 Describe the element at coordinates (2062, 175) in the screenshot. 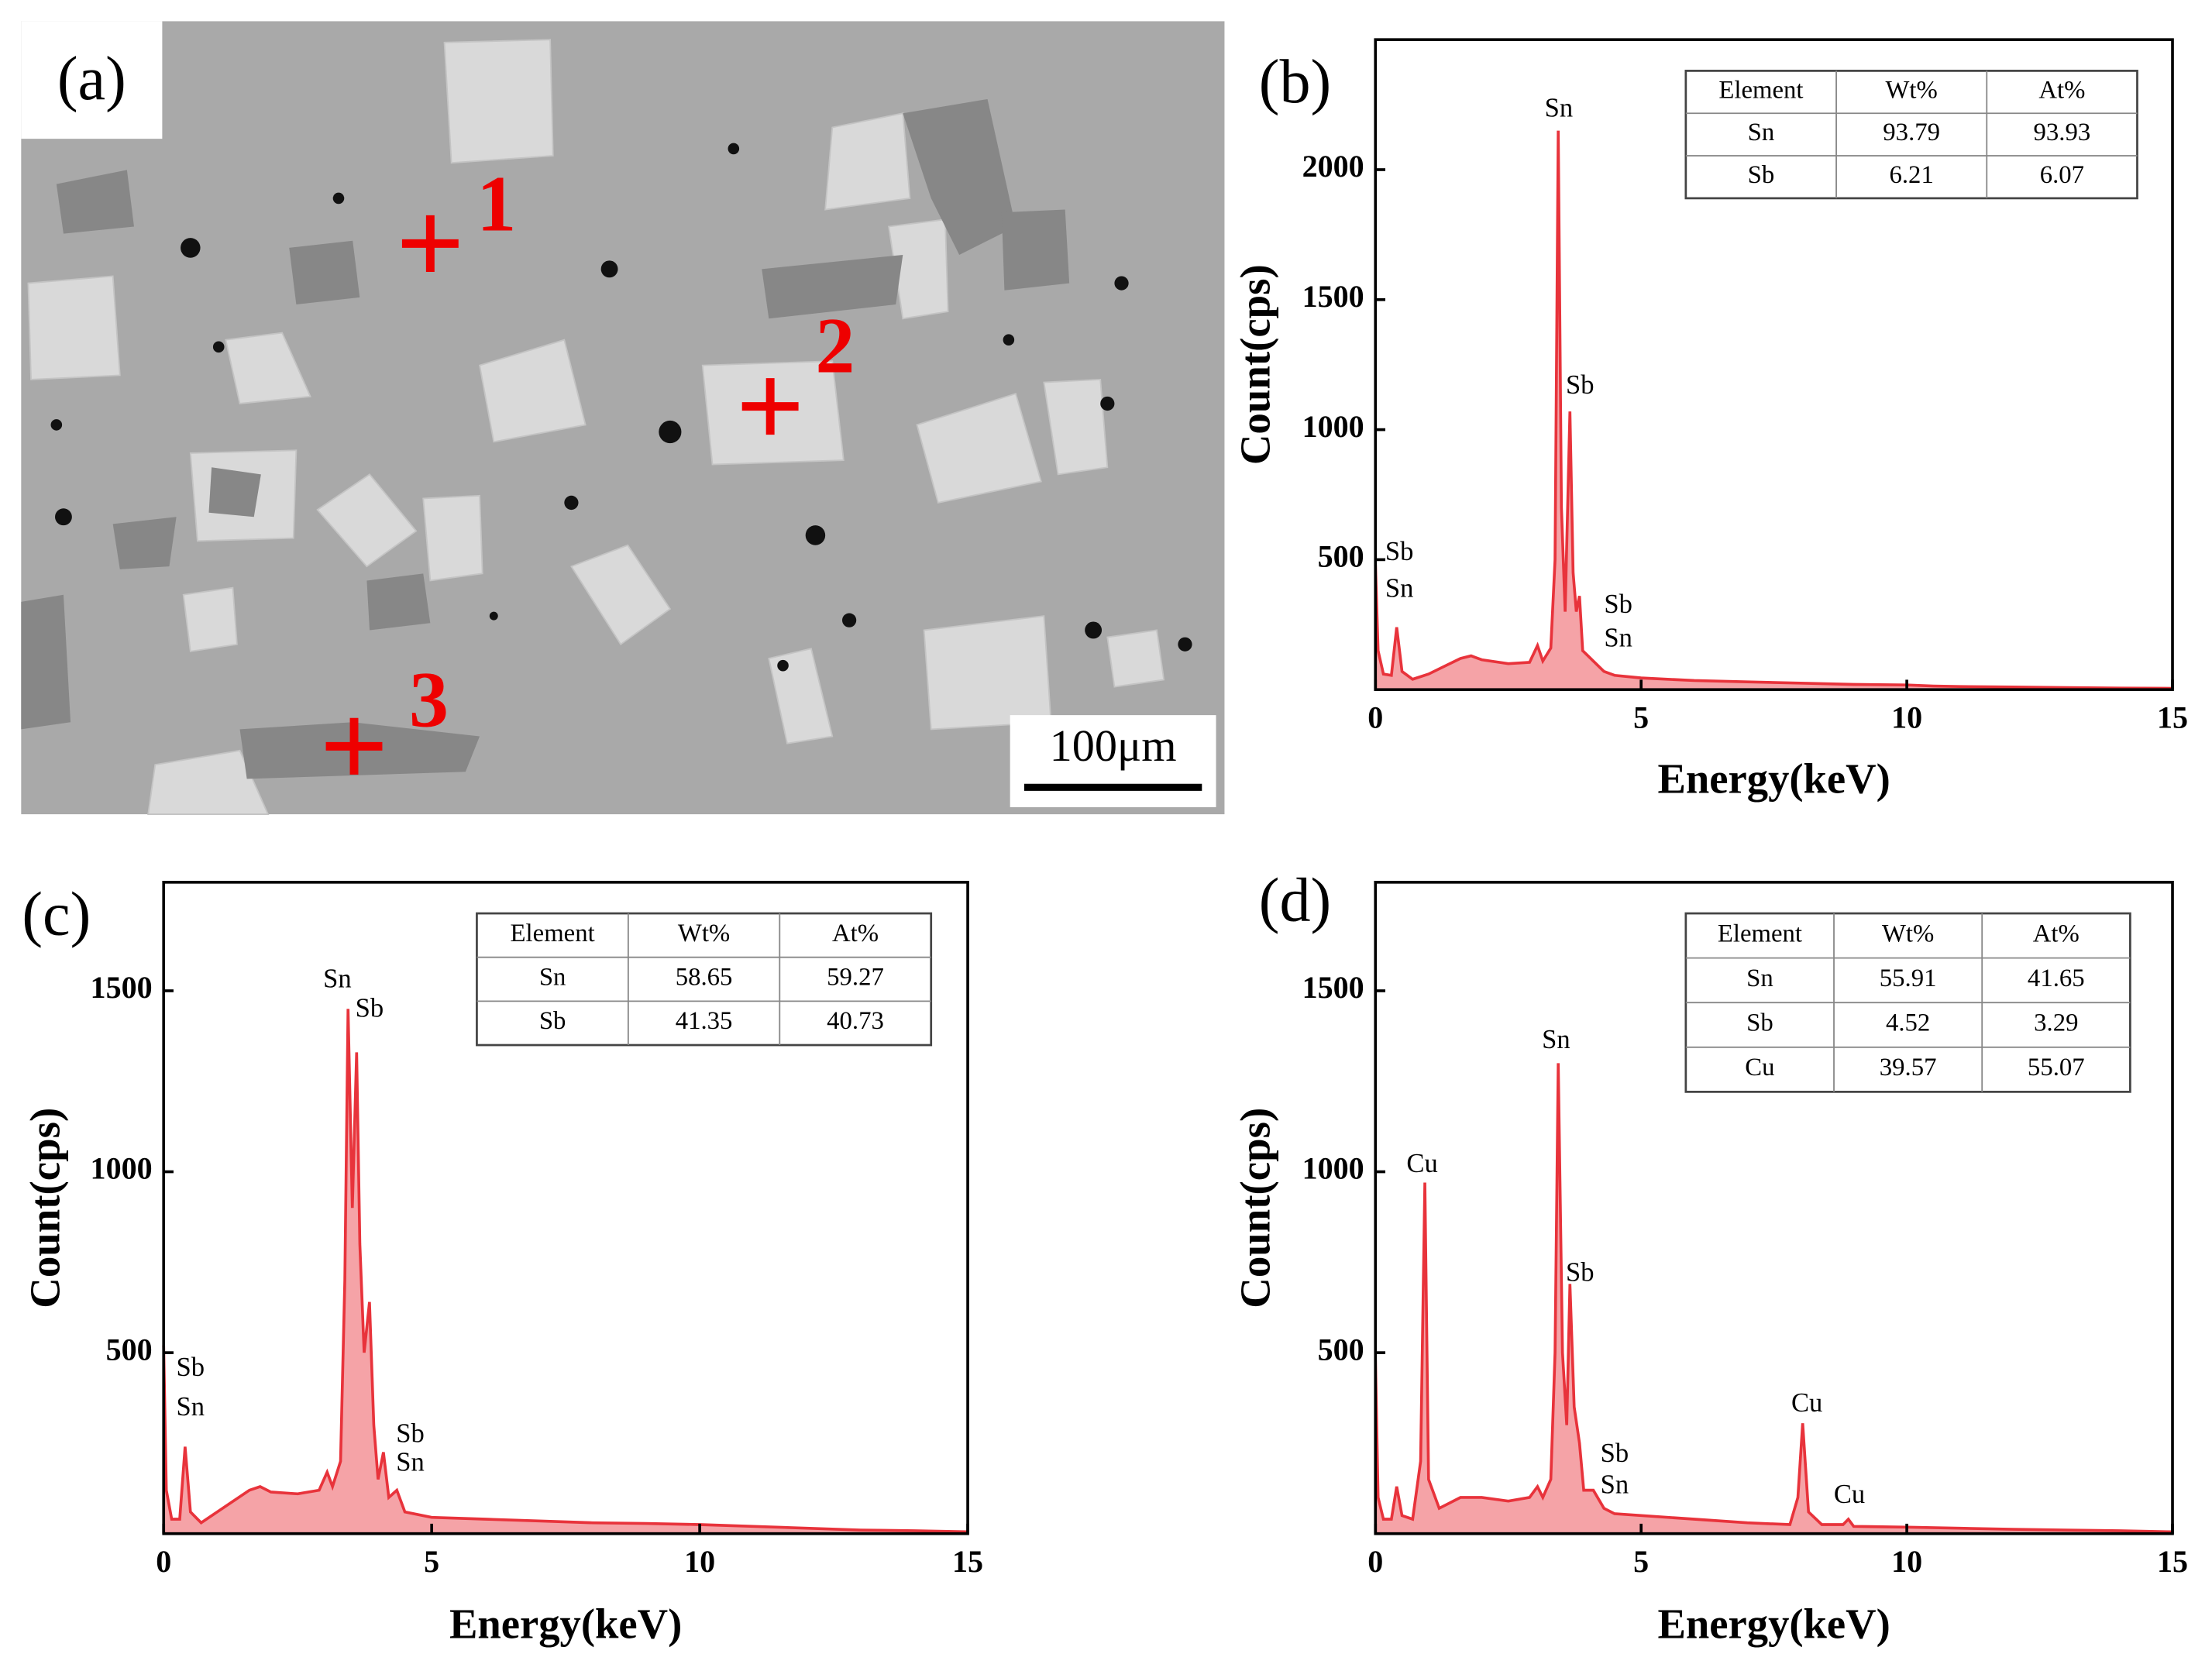

I see `table-cell: 6.07` at that location.